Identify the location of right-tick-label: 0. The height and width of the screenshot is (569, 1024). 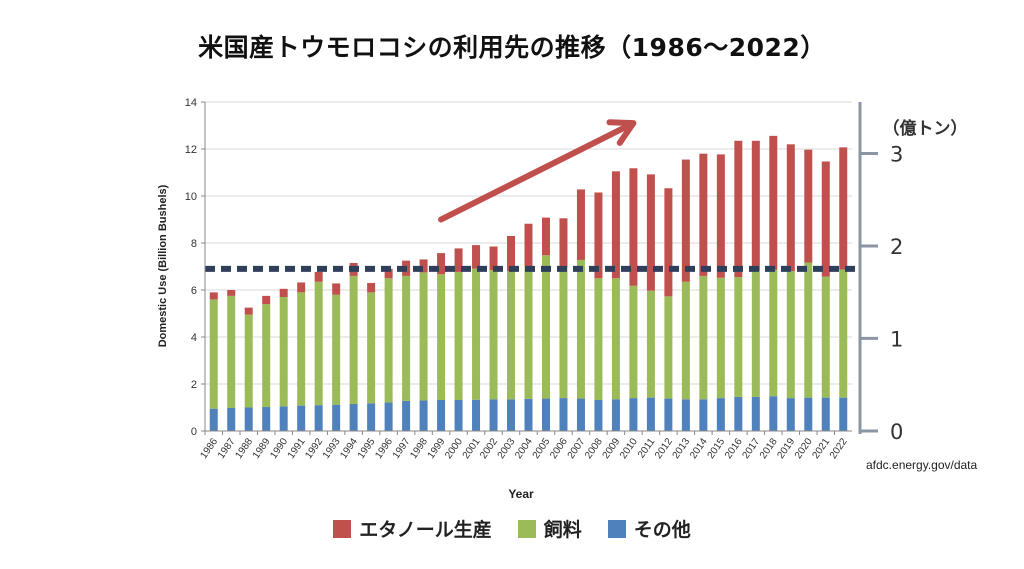
(896, 432).